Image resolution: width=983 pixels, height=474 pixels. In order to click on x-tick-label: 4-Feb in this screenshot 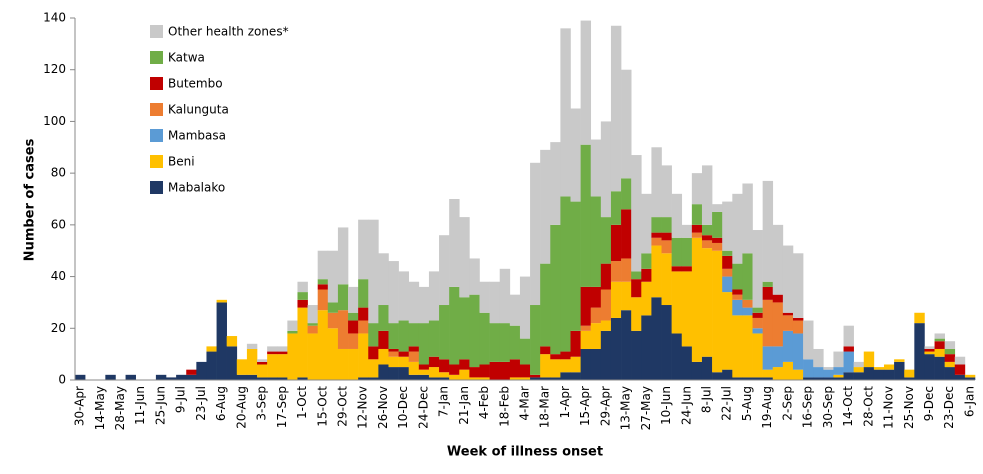, I will do `click(484, 402)`.